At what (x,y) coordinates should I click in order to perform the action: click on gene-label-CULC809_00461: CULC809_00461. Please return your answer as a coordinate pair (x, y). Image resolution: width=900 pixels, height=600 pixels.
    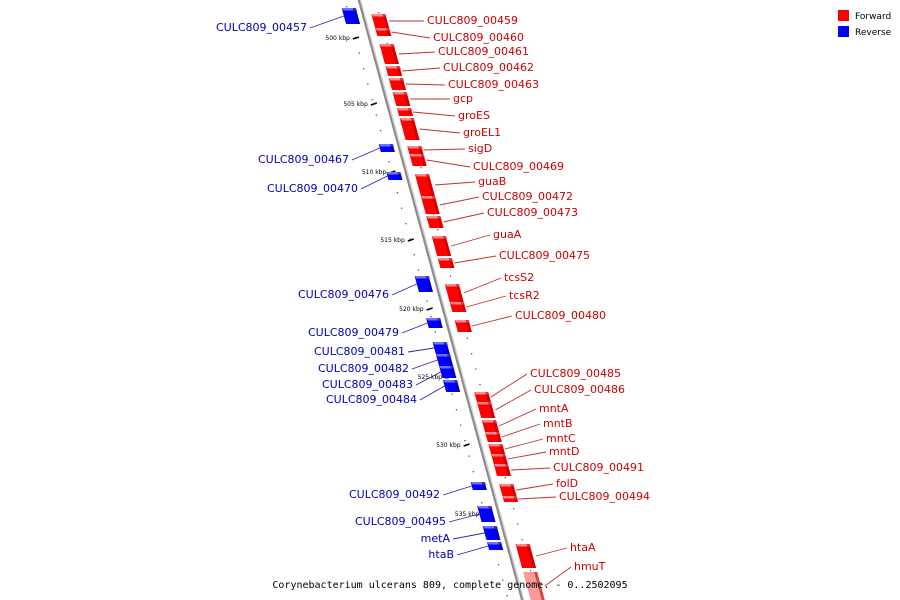
    Looking at the image, I should click on (483, 51).